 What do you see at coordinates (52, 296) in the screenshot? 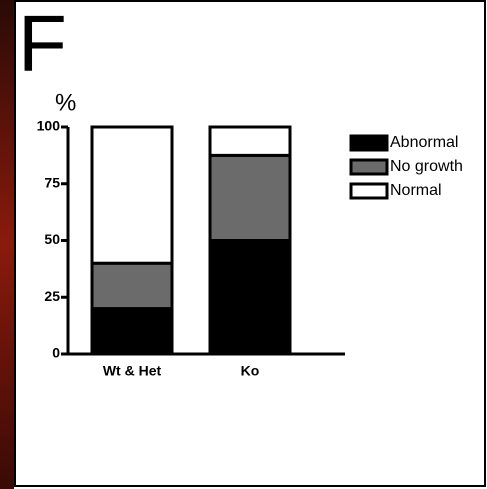
I see `y-tick-label: 25` at bounding box center [52, 296].